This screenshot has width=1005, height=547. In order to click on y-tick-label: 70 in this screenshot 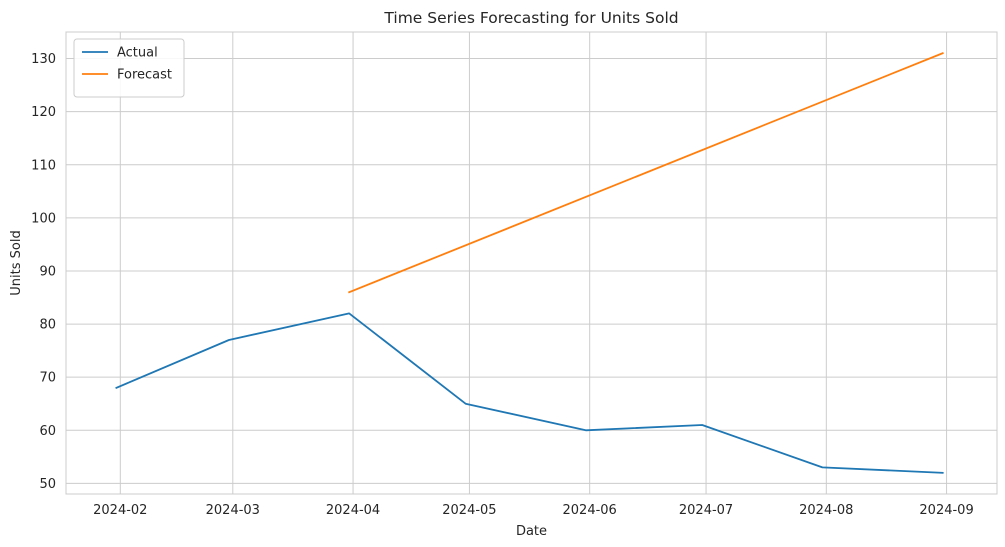, I will do `click(47, 378)`.